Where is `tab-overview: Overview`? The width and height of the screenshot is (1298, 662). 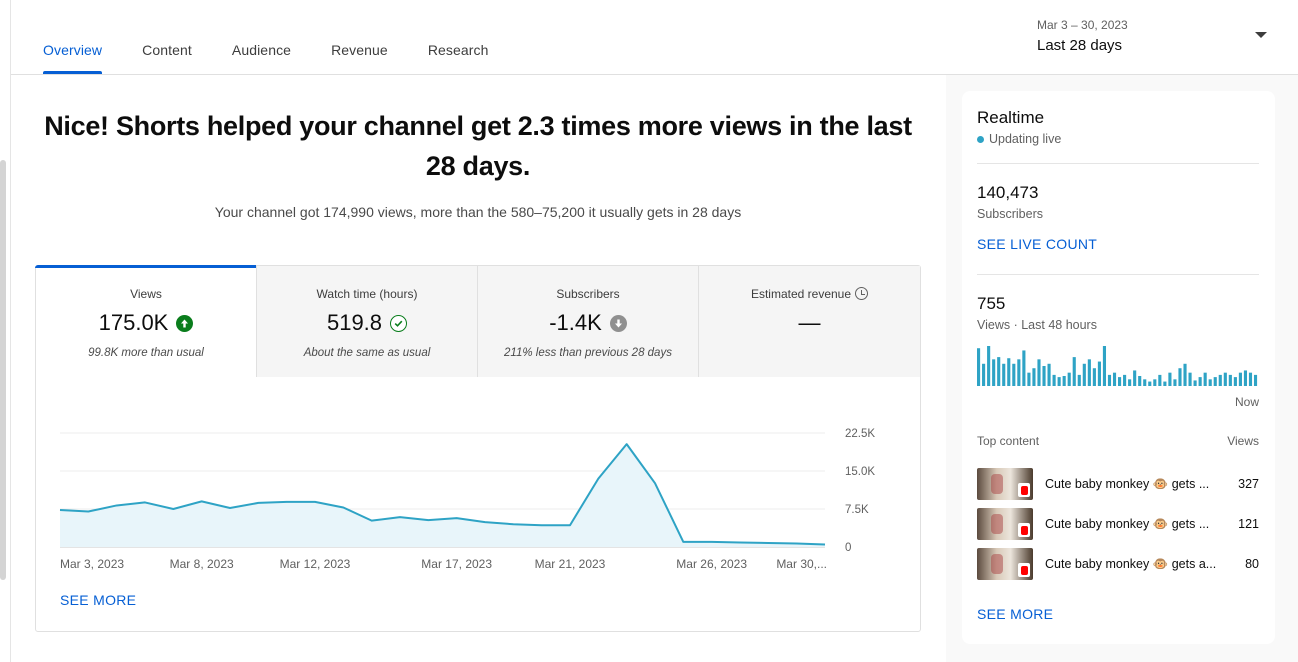 tab-overview: Overview is located at coordinates (73, 58).